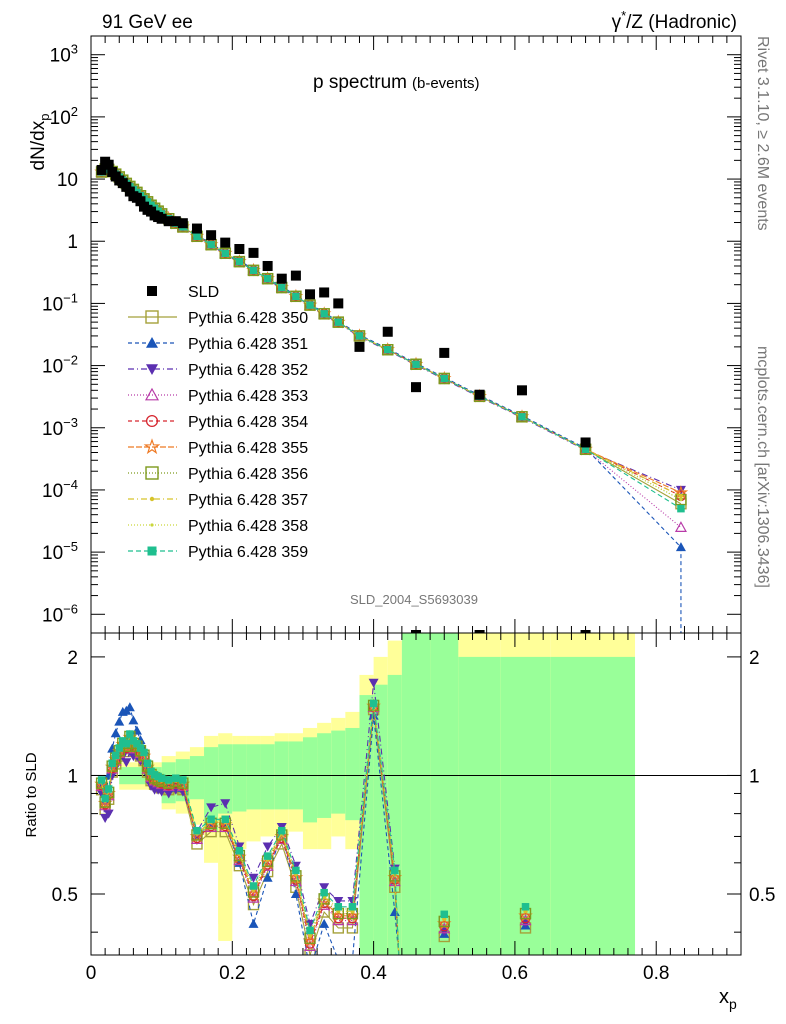 The image size is (786, 1024). What do you see at coordinates (60, 56) in the screenshot?
I see `main-y-tick-base-0: 10` at bounding box center [60, 56].